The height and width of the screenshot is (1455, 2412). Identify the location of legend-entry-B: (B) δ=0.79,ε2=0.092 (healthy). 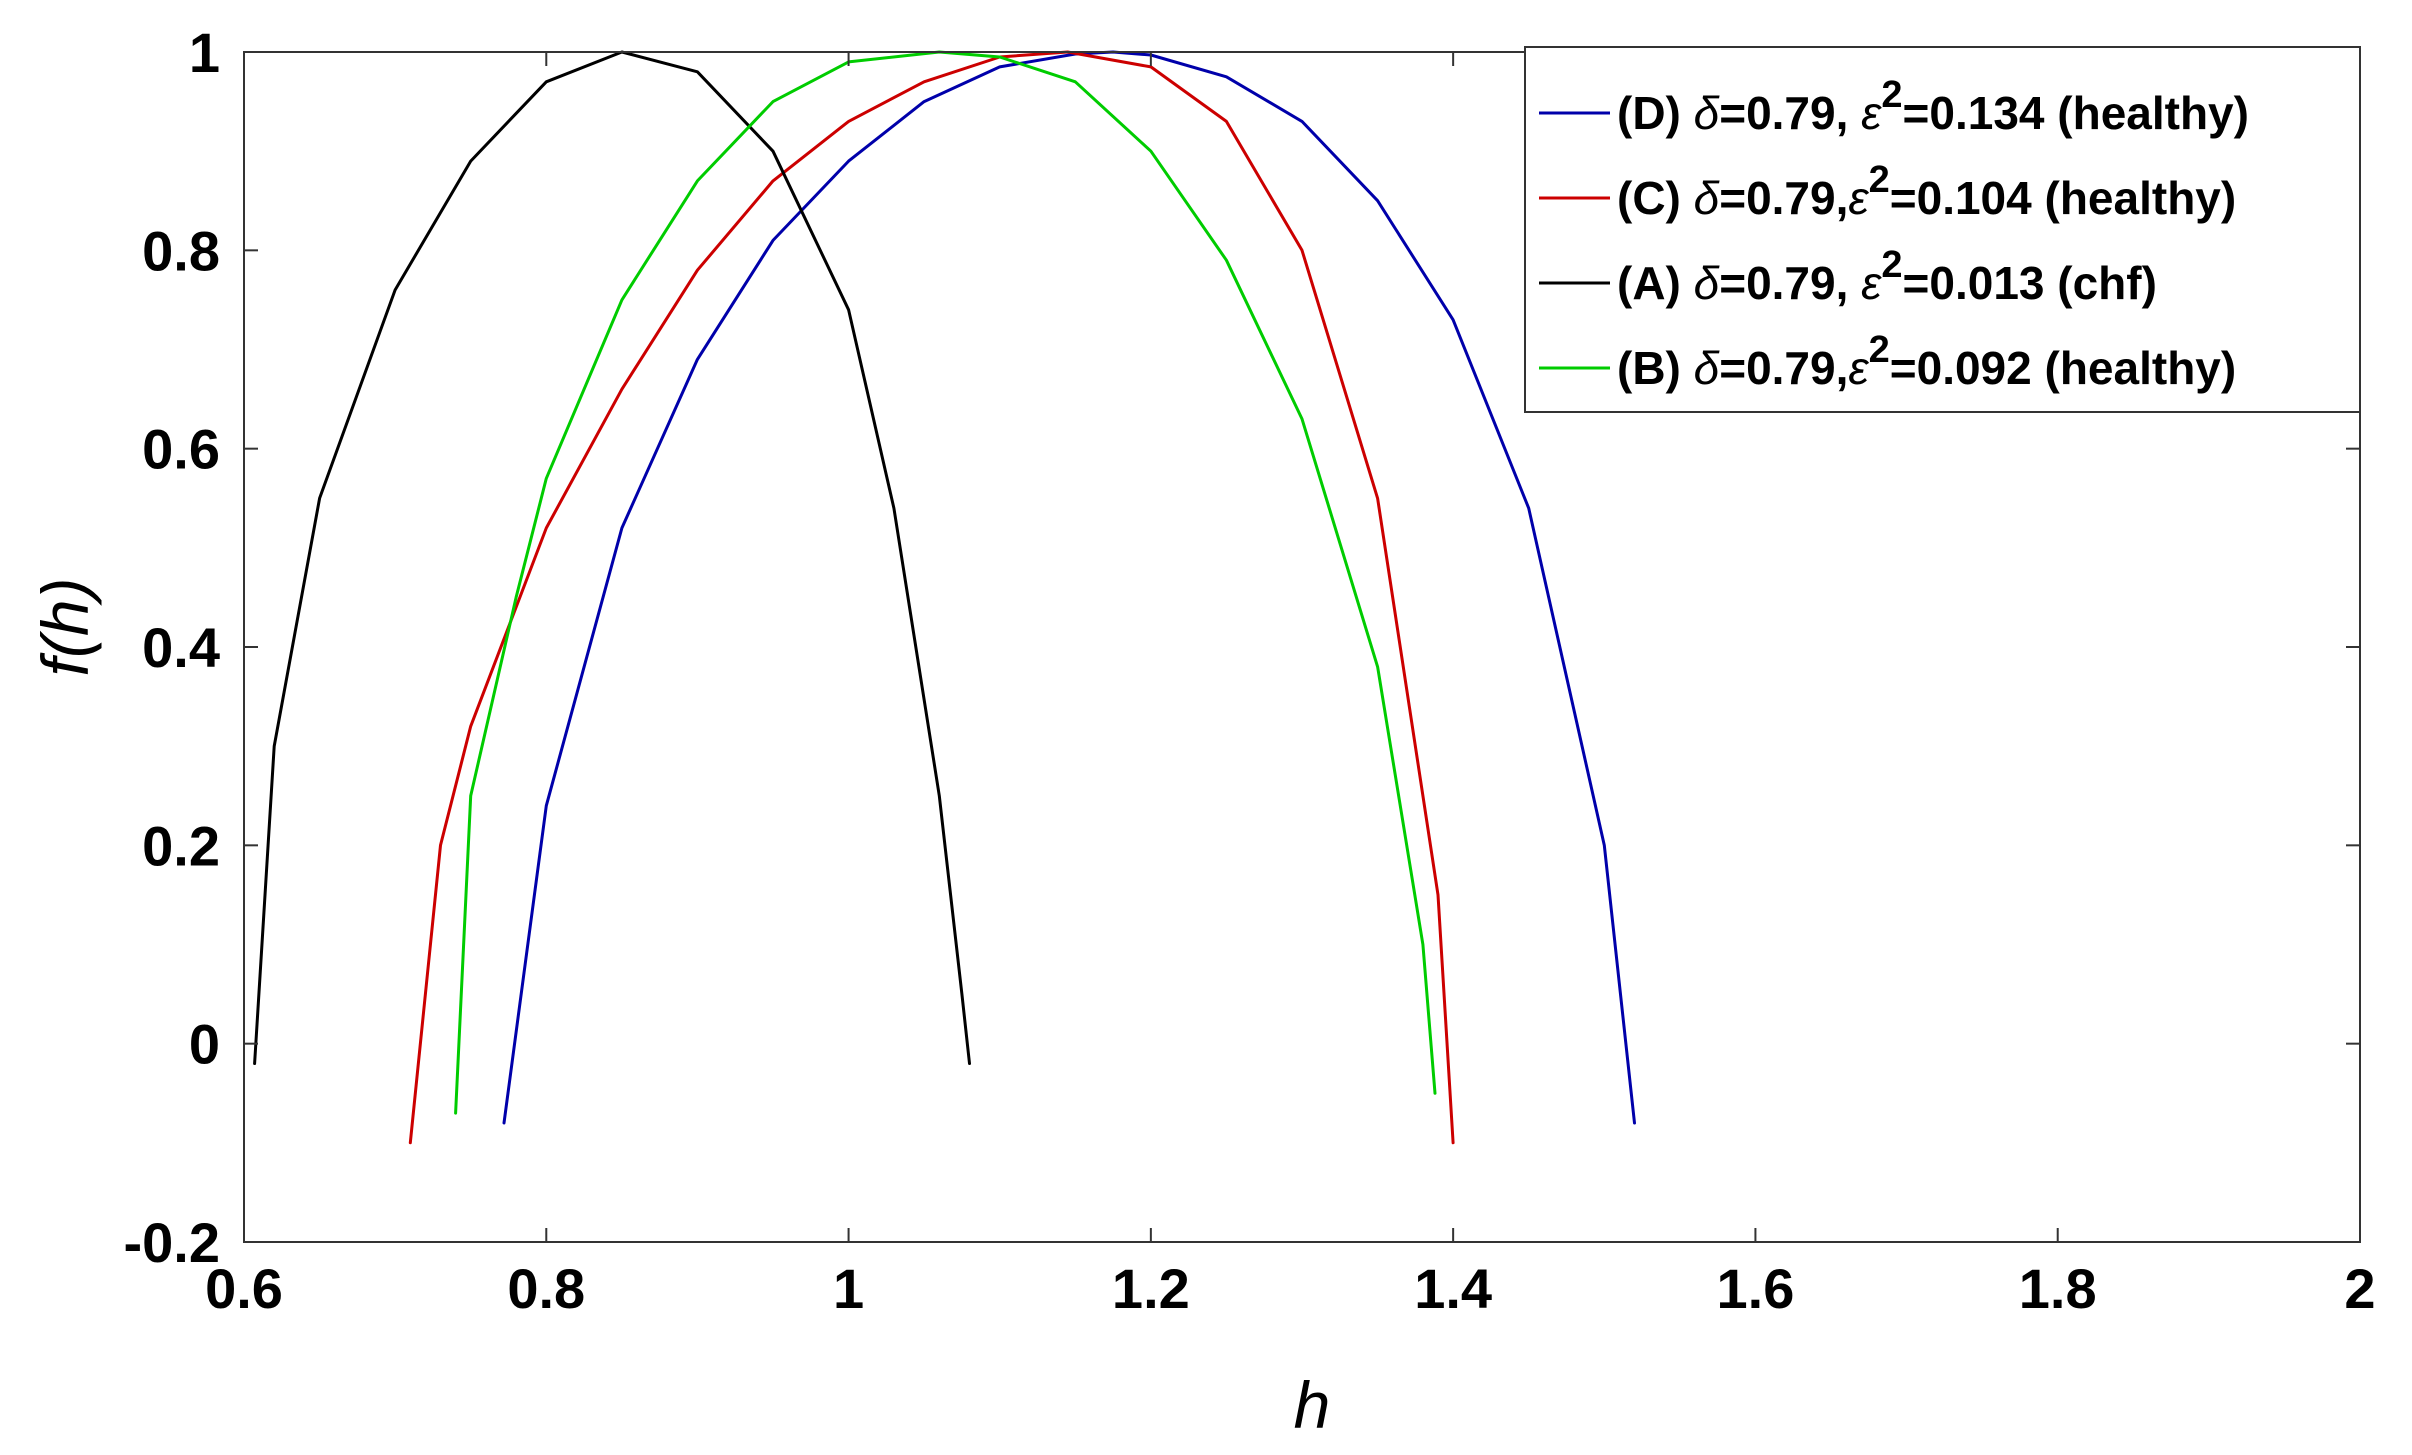
(1926, 361).